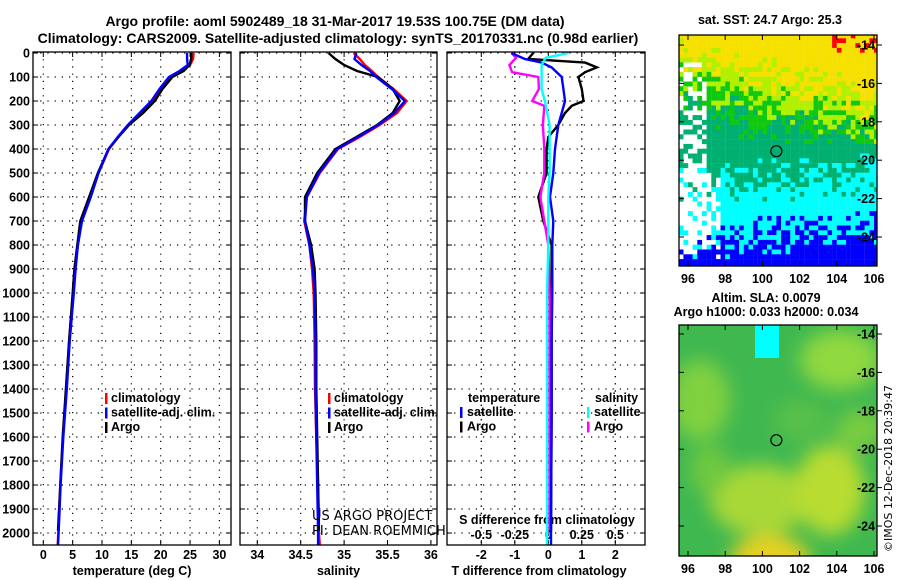  What do you see at coordinates (26, 54) in the screenshot?
I see `depth-tick-label: 0` at bounding box center [26, 54].